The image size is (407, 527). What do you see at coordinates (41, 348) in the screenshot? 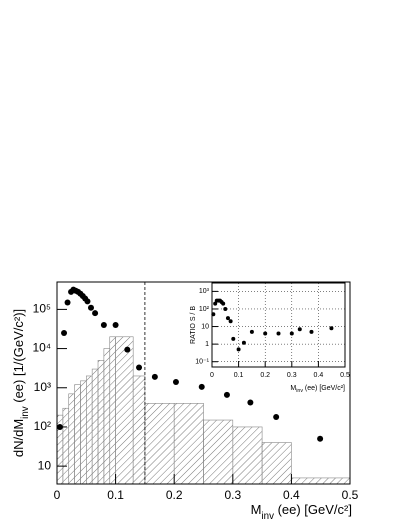
I see `y-tick-label: 10⁴` at bounding box center [41, 348].